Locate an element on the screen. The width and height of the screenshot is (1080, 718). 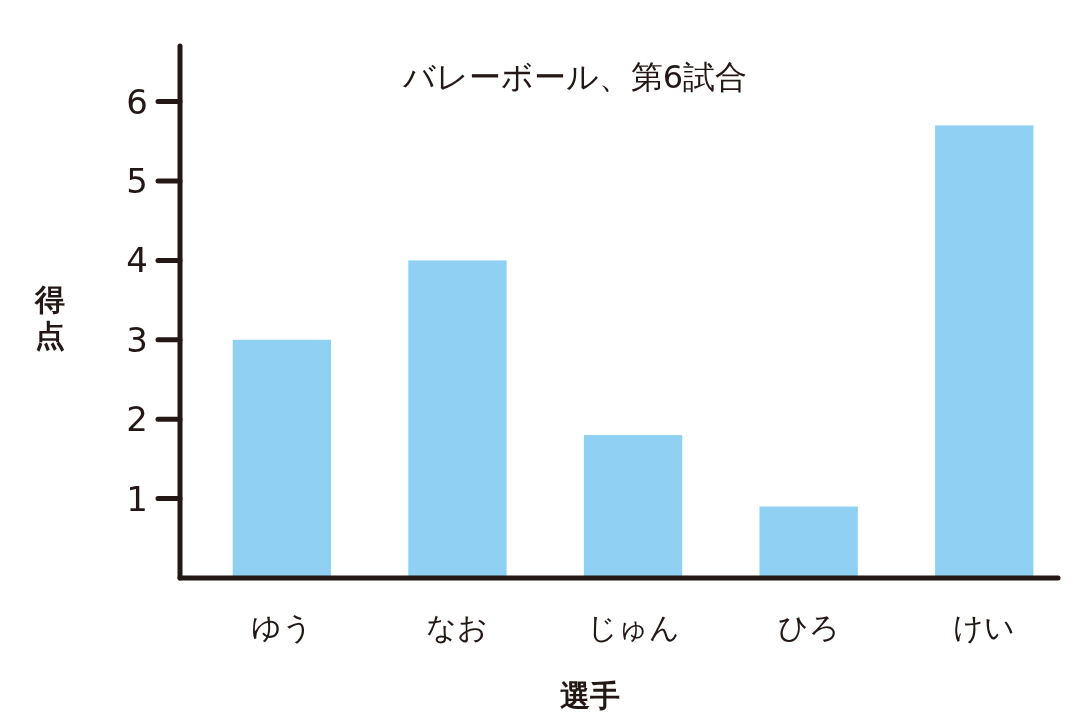
x-tick-label: ひろ is located at coordinates (808, 627).